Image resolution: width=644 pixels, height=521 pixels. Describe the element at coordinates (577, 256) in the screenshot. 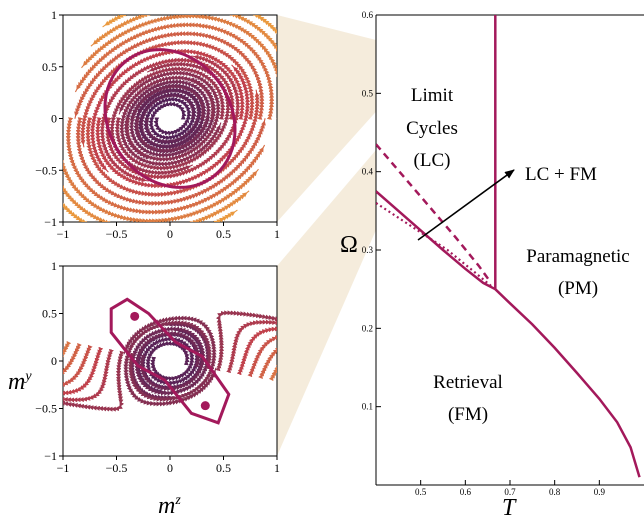

I see `label-paramagnetic-1: Paramagnetic` at that location.